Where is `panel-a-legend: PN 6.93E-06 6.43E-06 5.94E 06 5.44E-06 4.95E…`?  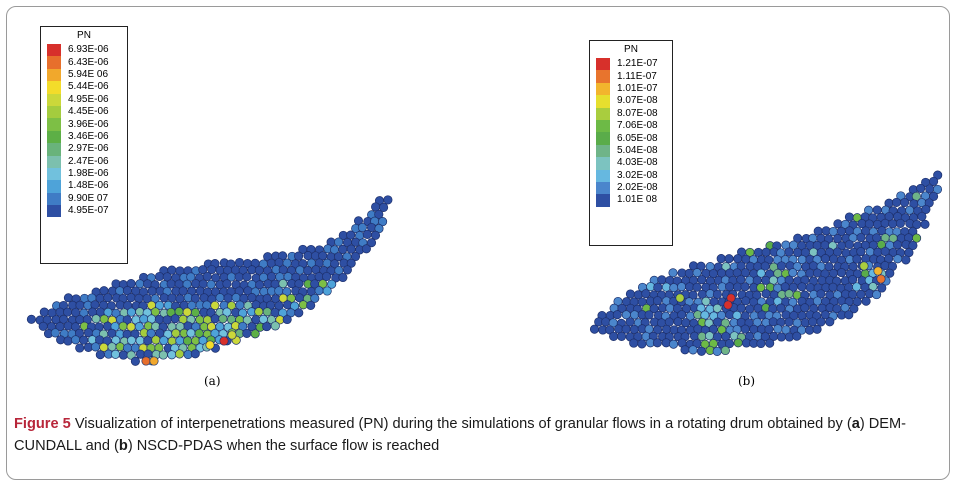
panel-a-legend: PN 6.93E-06 6.43E-06 5.94E 06 5.44E-06 4.95E… is located at coordinates (84, 145).